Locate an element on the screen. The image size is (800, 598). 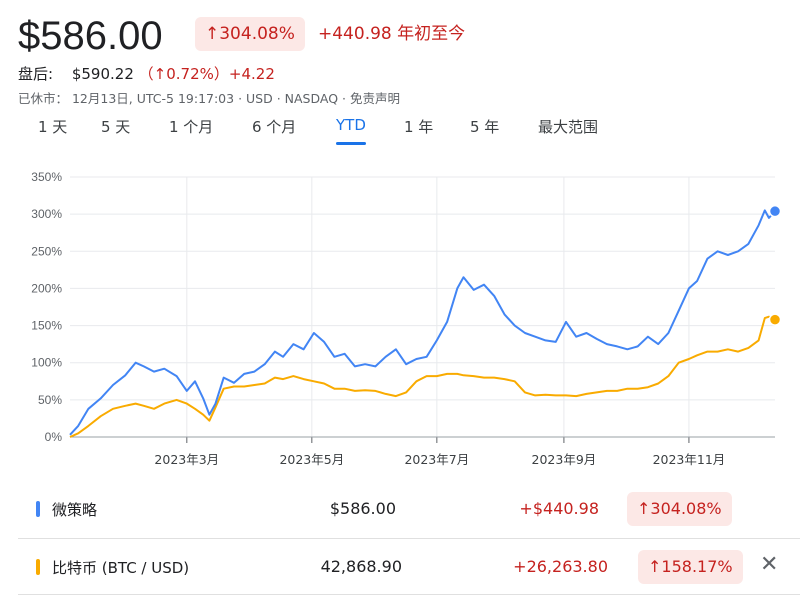
after-hours-label: 盘后: is located at coordinates (36, 74).